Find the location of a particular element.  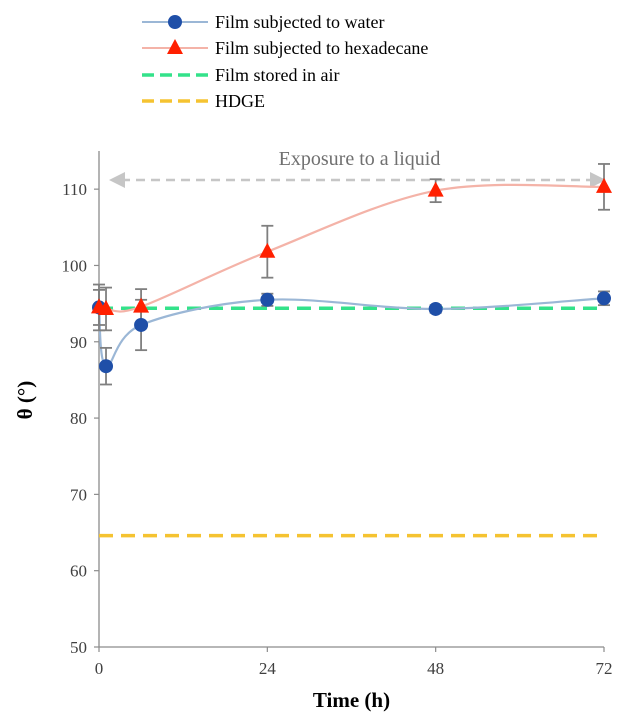

x-axis-label: Time (h) is located at coordinates (351, 700).